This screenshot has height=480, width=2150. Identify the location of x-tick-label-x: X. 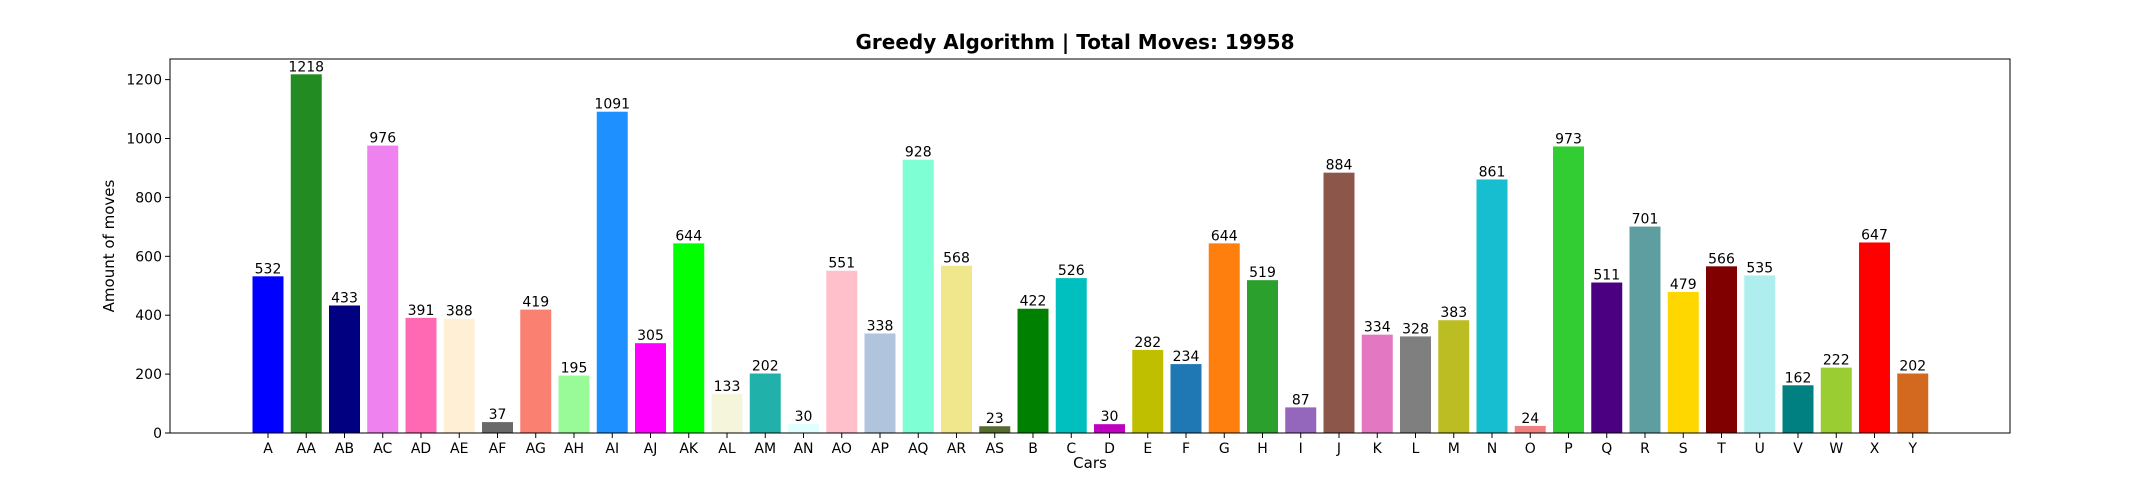
(1875, 449).